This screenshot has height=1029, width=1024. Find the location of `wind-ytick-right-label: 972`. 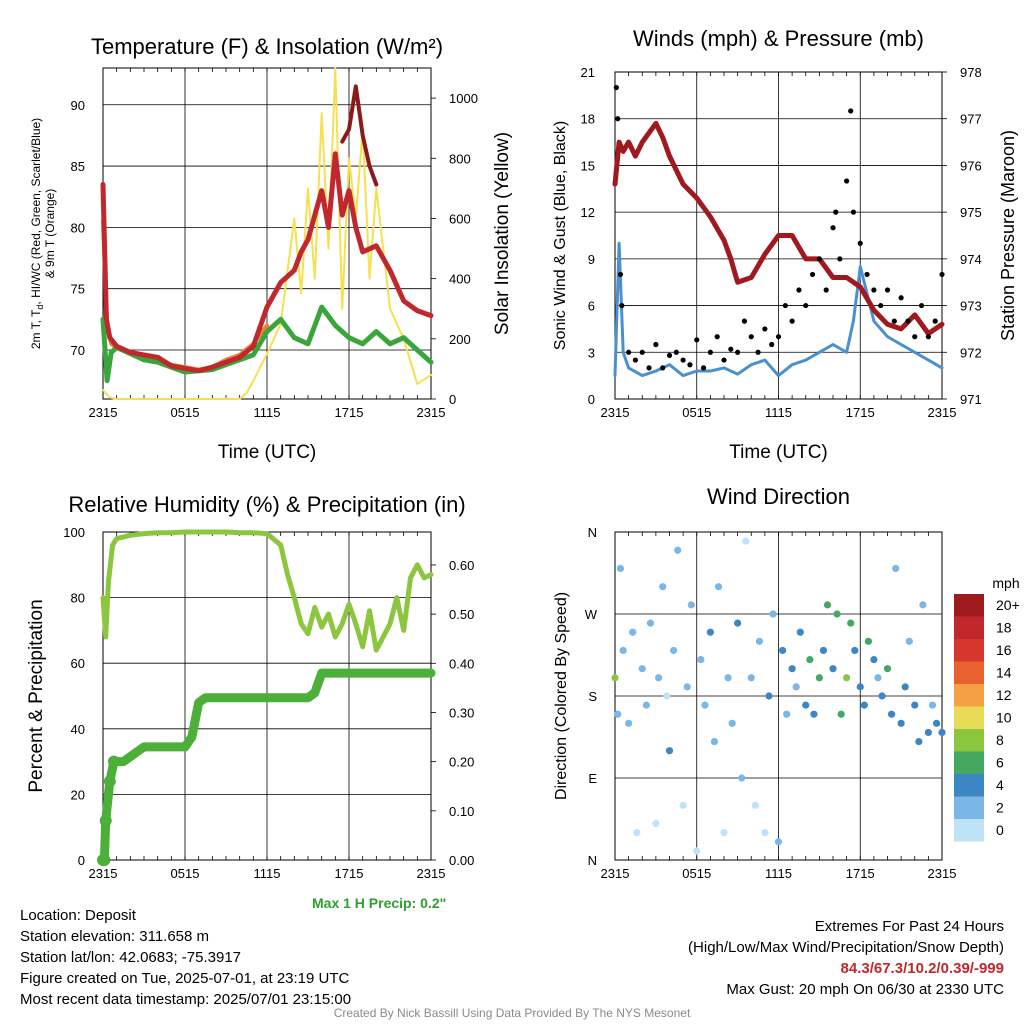

wind-ytick-right-label: 972 is located at coordinates (971, 352).